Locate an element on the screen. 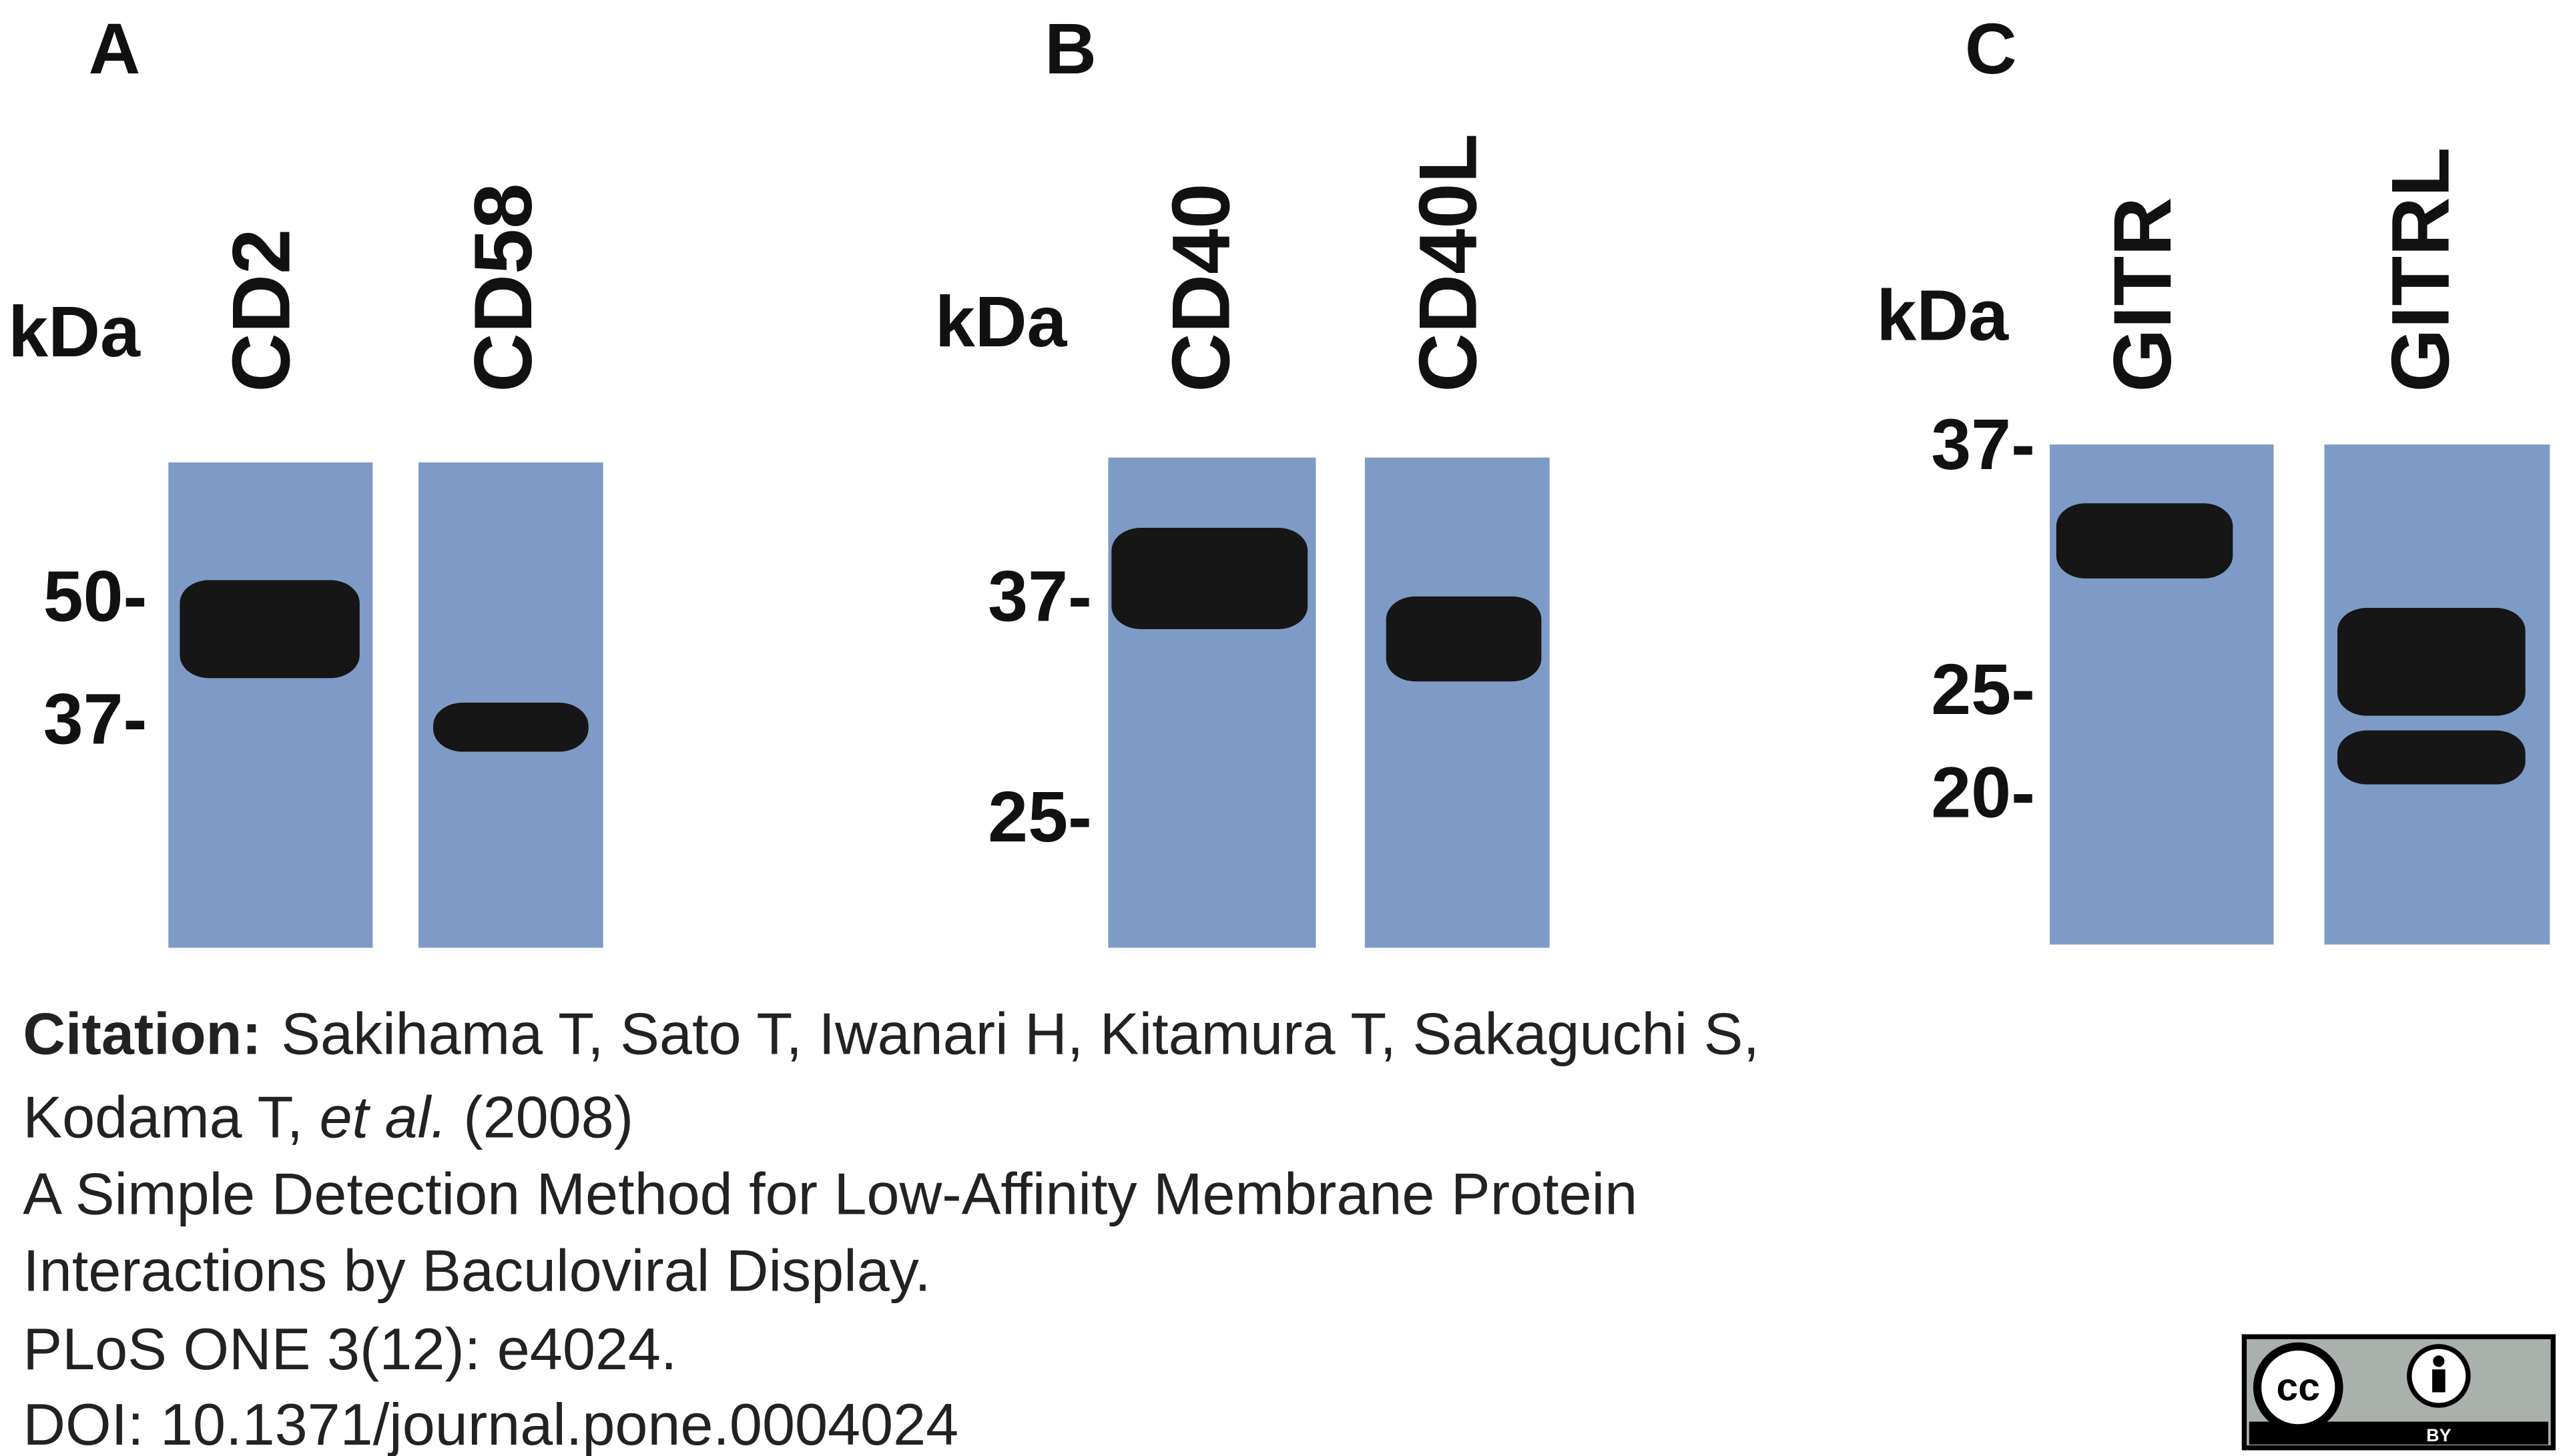 Image resolution: width=2563 pixels, height=1456 pixels. panel-label: A is located at coordinates (115, 48).